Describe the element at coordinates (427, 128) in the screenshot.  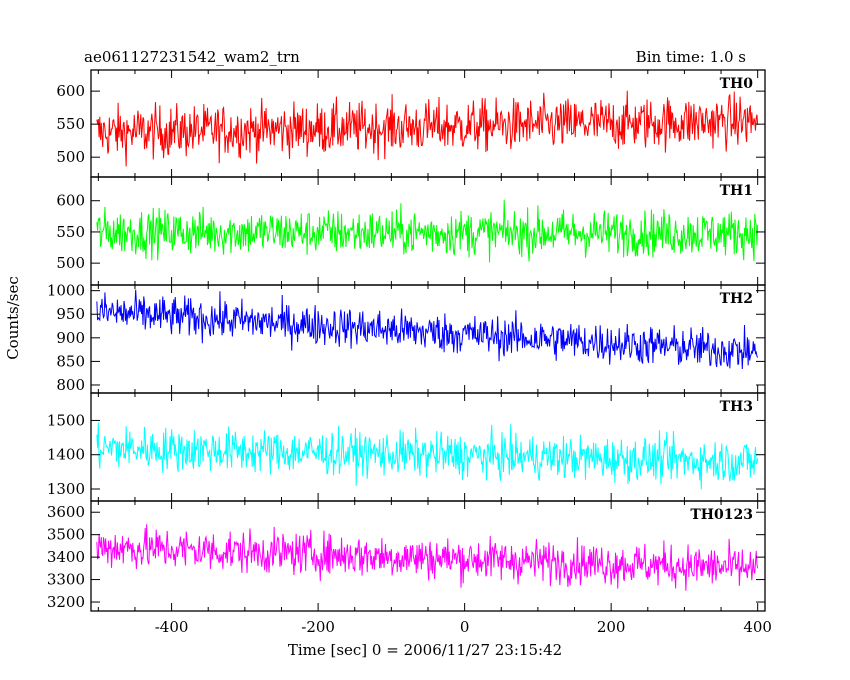
I see `series-line-th0` at that location.